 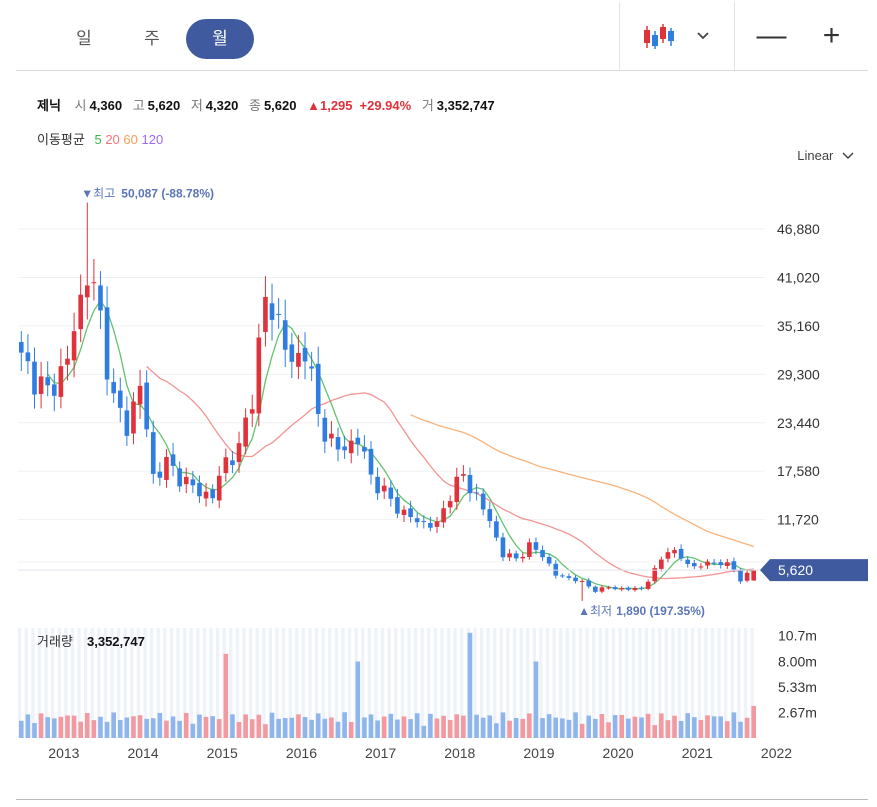 What do you see at coordinates (831, 35) in the screenshot?
I see `zoom-in-button: +` at bounding box center [831, 35].